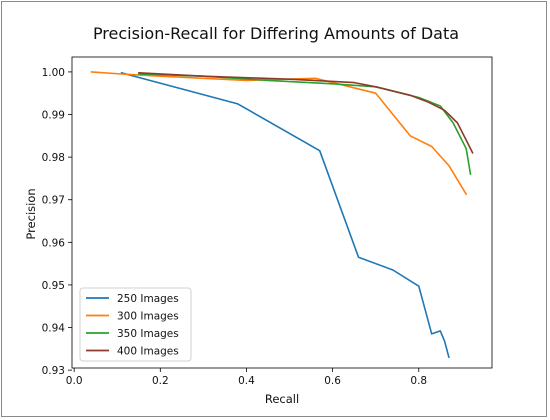 This screenshot has width=550, height=420. Describe the element at coordinates (246, 381) in the screenshot. I see `x-tick-label: 0.4` at that location.